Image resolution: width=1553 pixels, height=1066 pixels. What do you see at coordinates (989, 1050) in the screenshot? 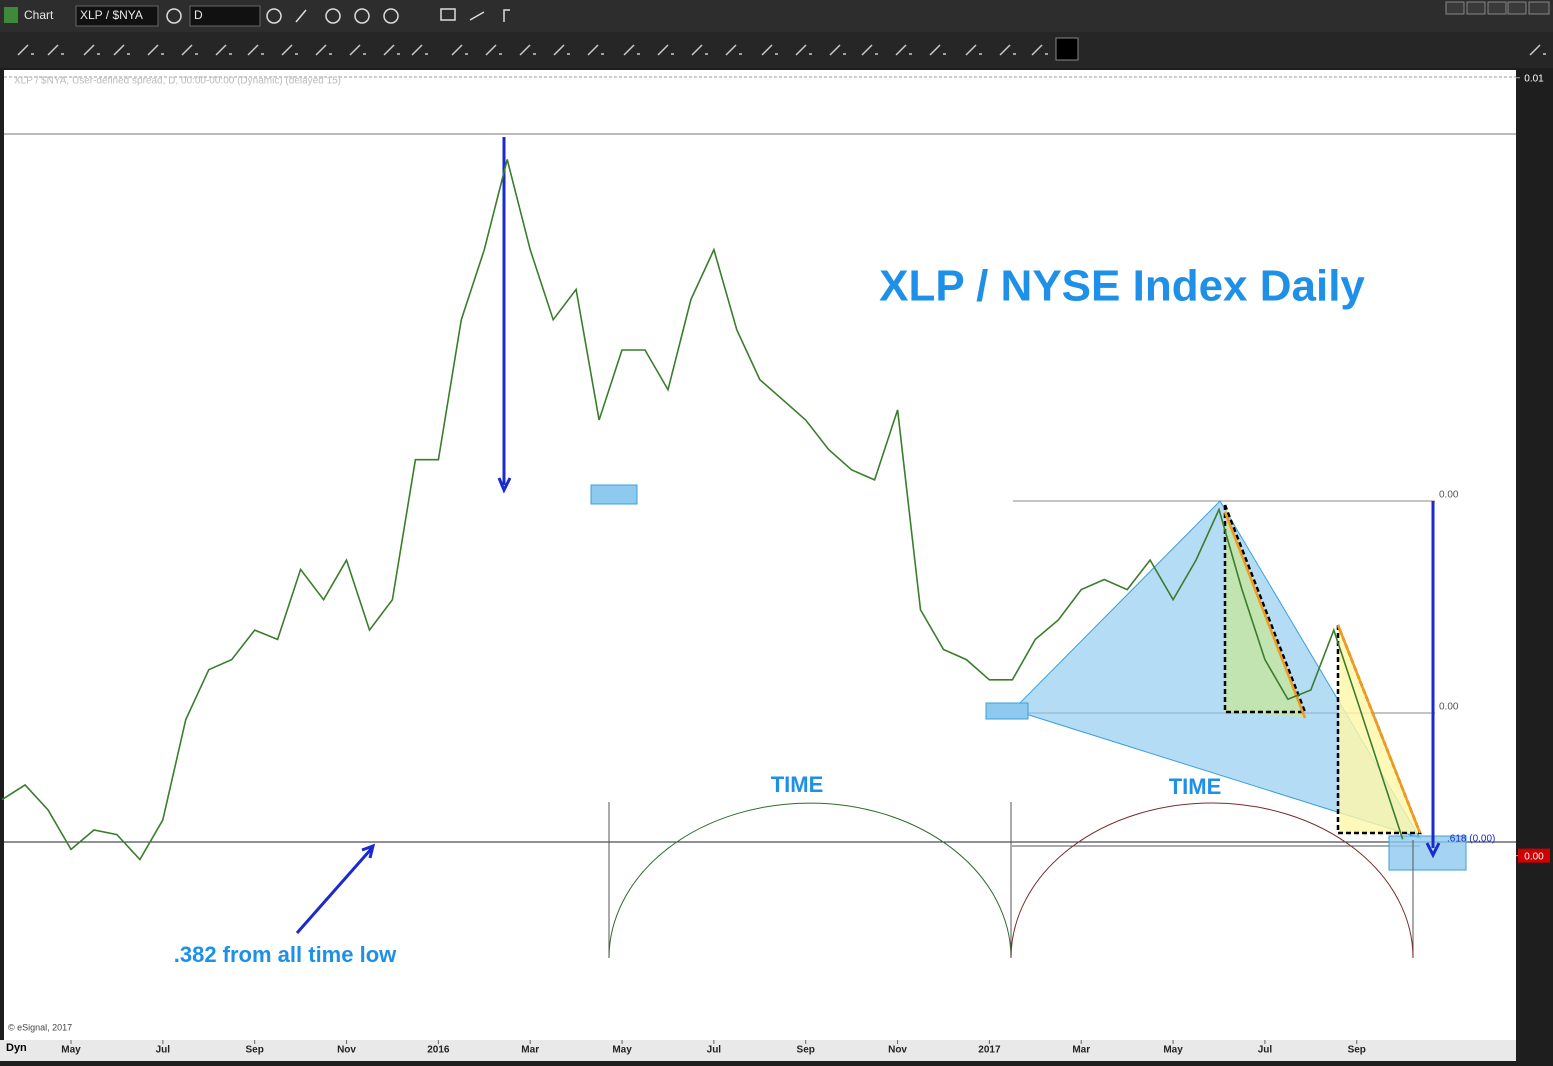
I see `x-tick-label: 2017` at bounding box center [989, 1050].